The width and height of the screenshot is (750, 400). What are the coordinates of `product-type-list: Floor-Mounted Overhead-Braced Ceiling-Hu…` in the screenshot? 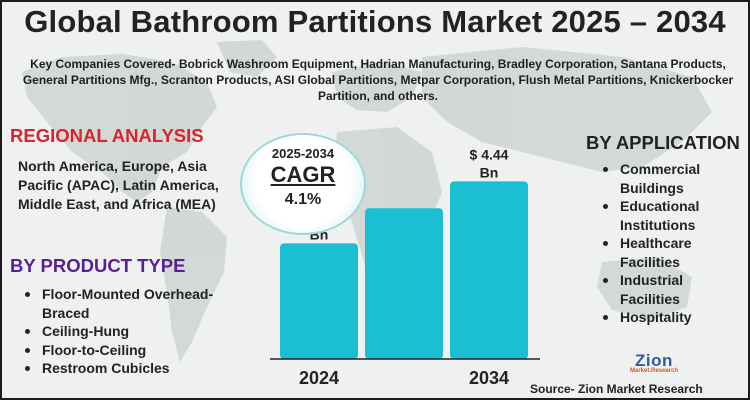 It's located at (122, 331).